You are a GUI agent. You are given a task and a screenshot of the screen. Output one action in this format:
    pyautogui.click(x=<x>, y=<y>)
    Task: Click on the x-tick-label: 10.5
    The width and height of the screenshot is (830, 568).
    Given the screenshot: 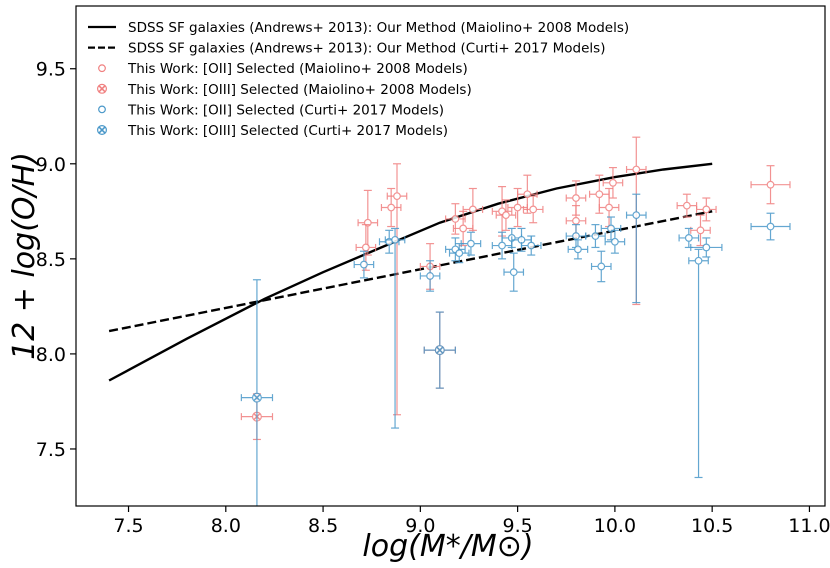 What is the action you would take?
    pyautogui.click(x=712, y=526)
    